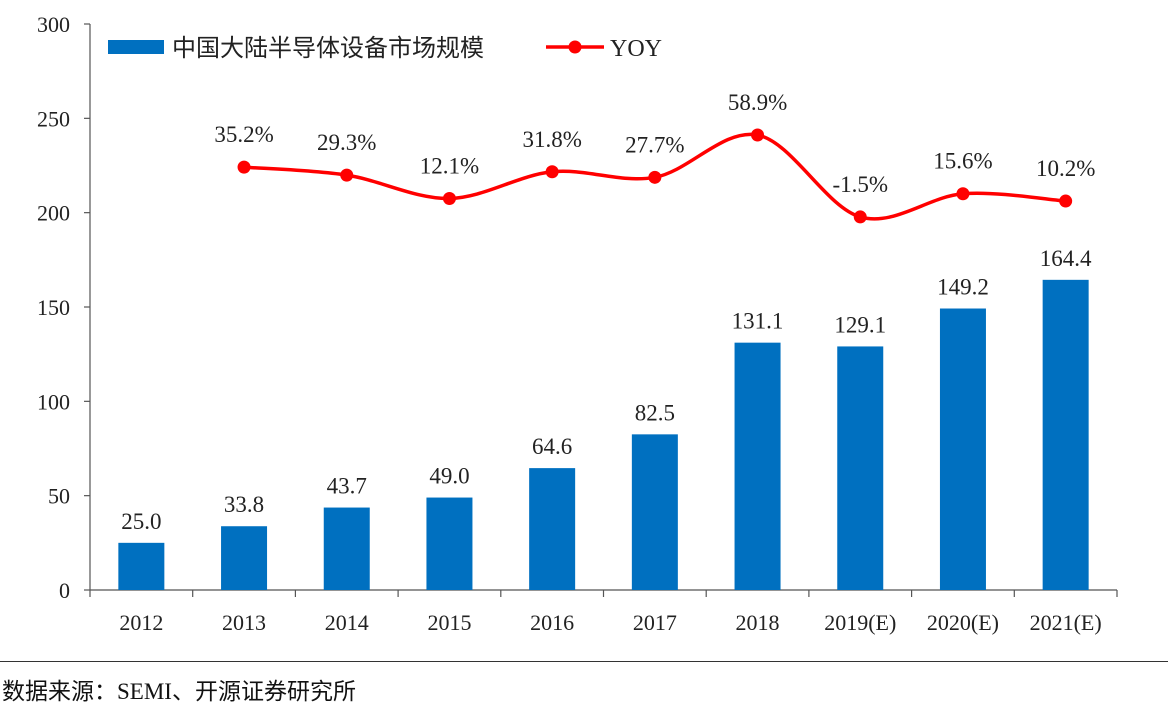 The image size is (1168, 721). I want to click on yoy-data-label: 58.9%, so click(757, 102).